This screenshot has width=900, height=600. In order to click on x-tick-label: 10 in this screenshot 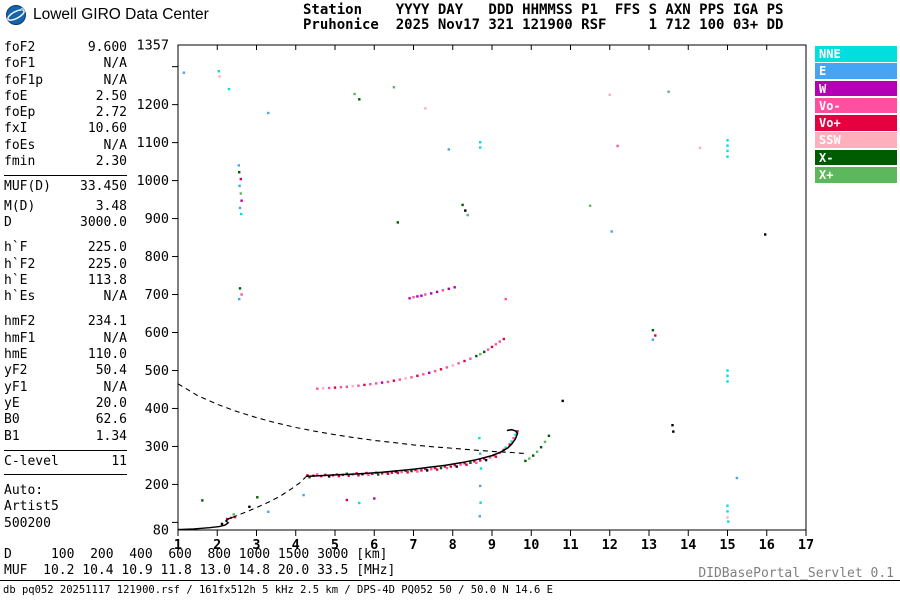, I will do `click(531, 545)`.